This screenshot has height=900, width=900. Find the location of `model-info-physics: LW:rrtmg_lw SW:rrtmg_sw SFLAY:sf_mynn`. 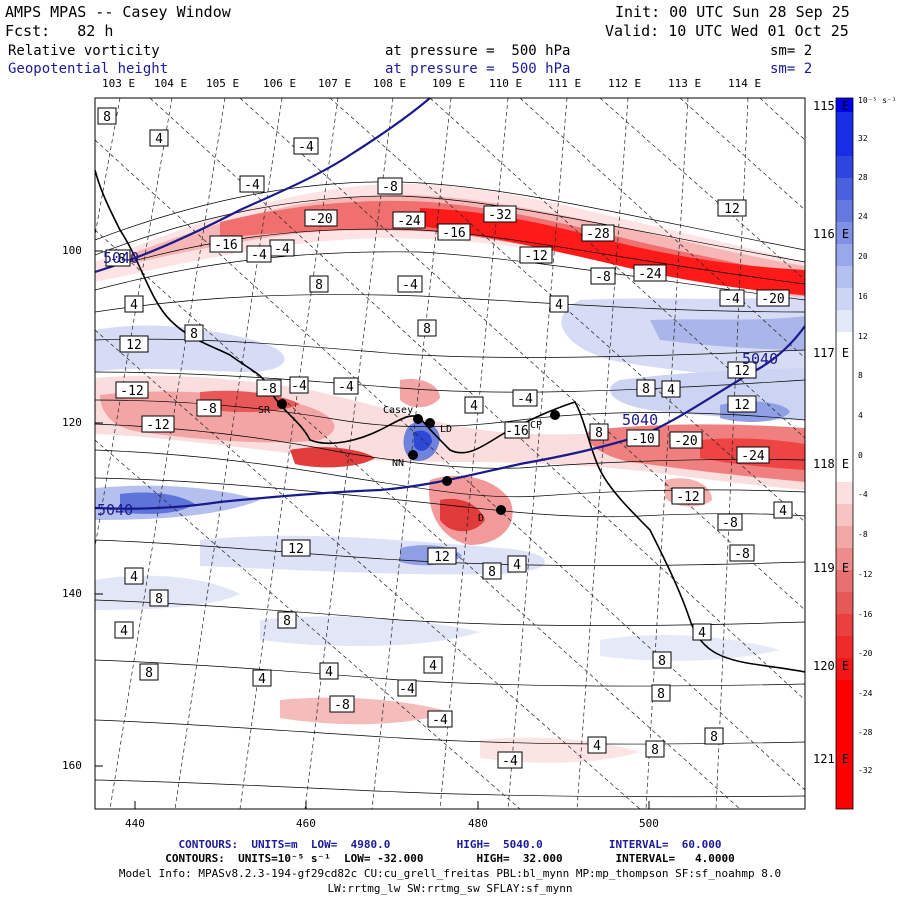

model-info-physics: LW:rrtmg_lw SW:rrtmg_sw SFLAY:sf_mynn is located at coordinates (450, 888).